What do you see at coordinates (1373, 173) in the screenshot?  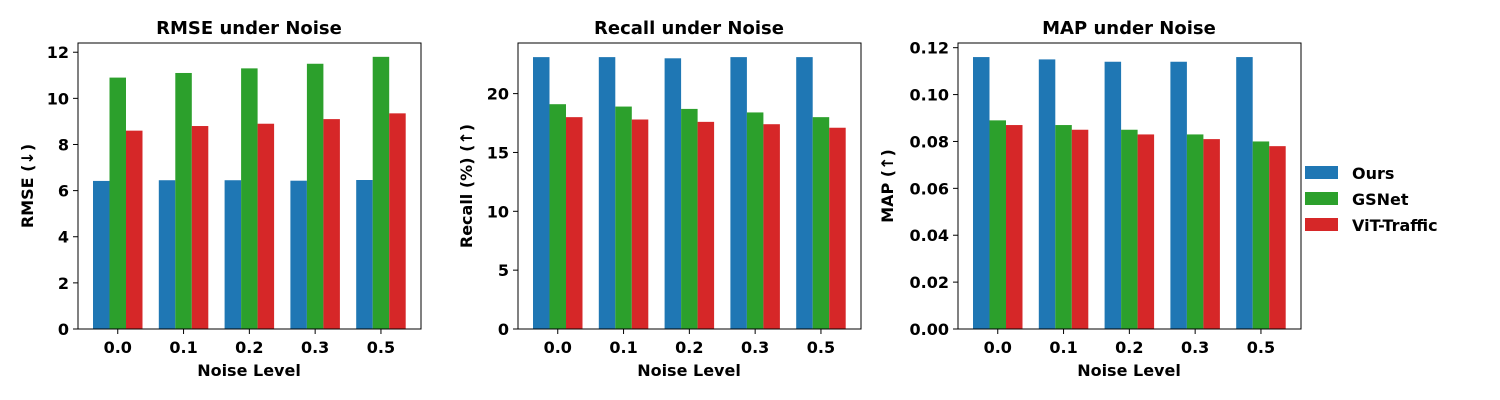 I see `legend-label-ours: Ours` at bounding box center [1373, 173].